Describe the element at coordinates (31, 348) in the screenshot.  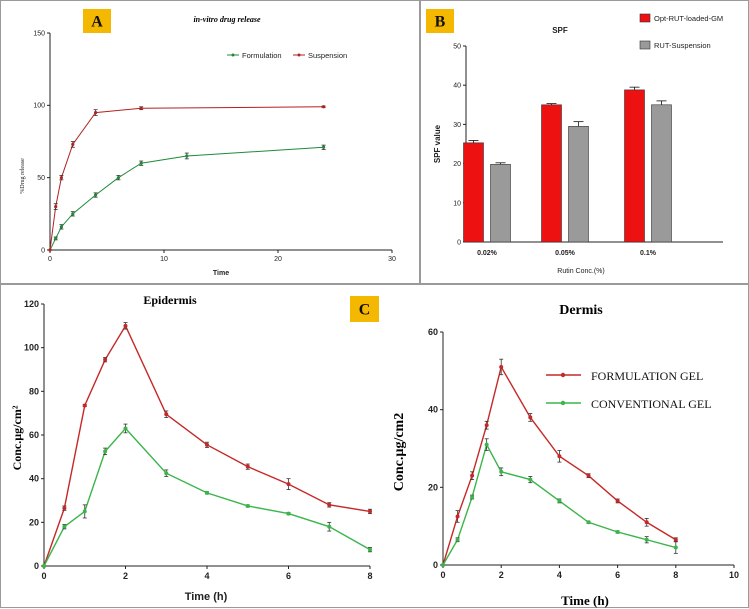
I see `chart-c1-y-tick-label: 100` at that location.